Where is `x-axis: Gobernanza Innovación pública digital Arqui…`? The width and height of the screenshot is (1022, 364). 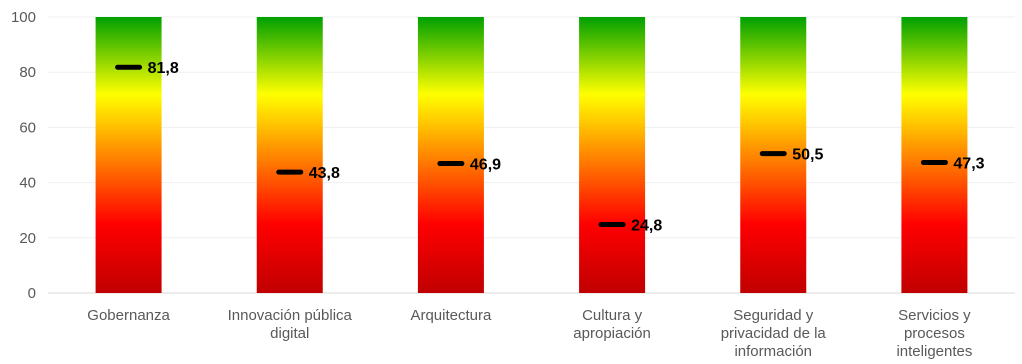 x-axis: Gobernanza Innovación pública digital Arqui… is located at coordinates (529, 333).